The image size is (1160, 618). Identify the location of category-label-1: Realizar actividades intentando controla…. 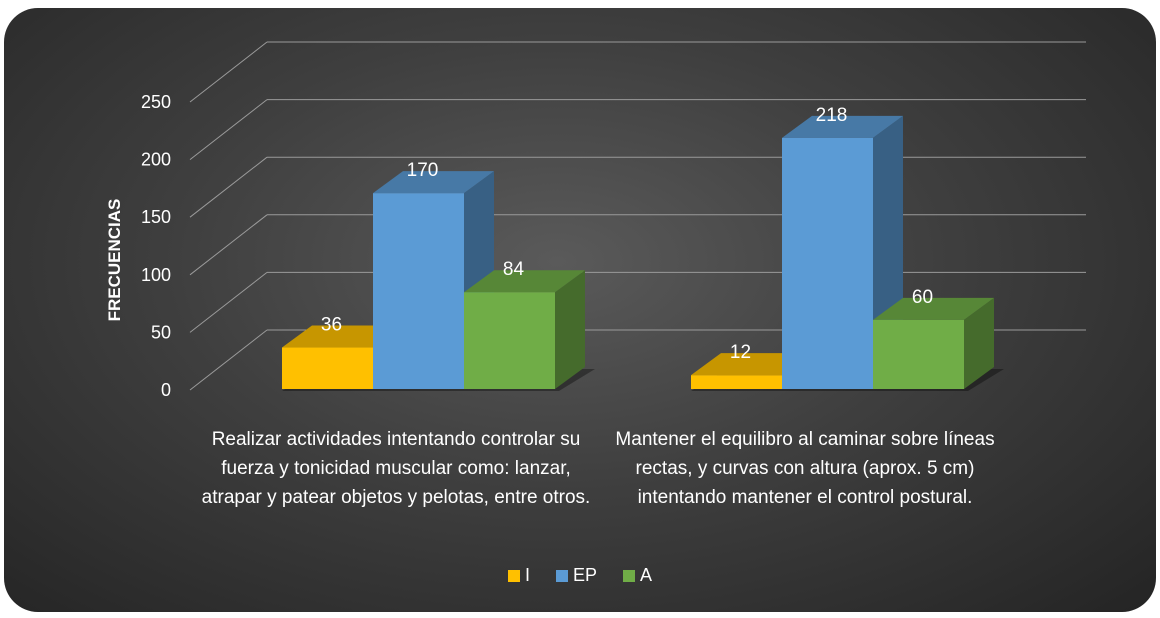
(396, 468).